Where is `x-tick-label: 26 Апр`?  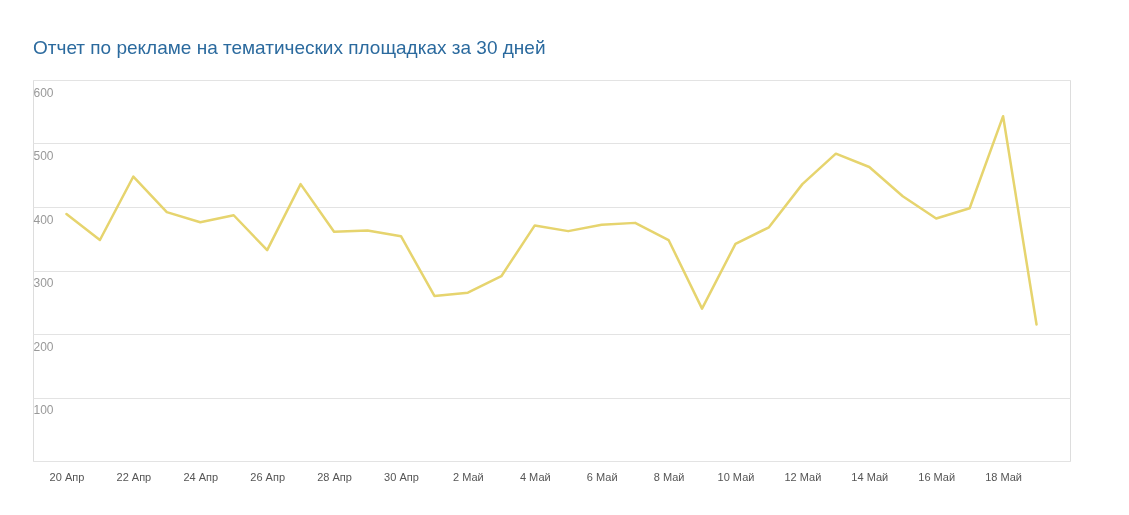 x-tick-label: 26 Апр is located at coordinates (268, 476).